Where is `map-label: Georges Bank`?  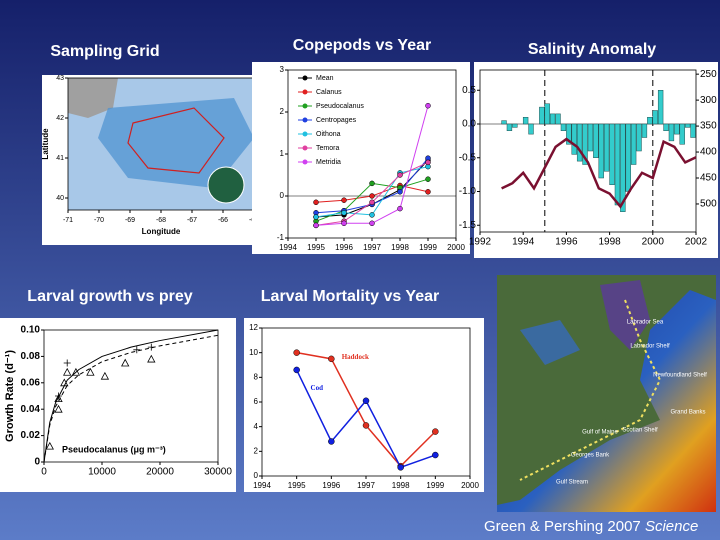 map-label: Georges Bank is located at coordinates (590, 456).